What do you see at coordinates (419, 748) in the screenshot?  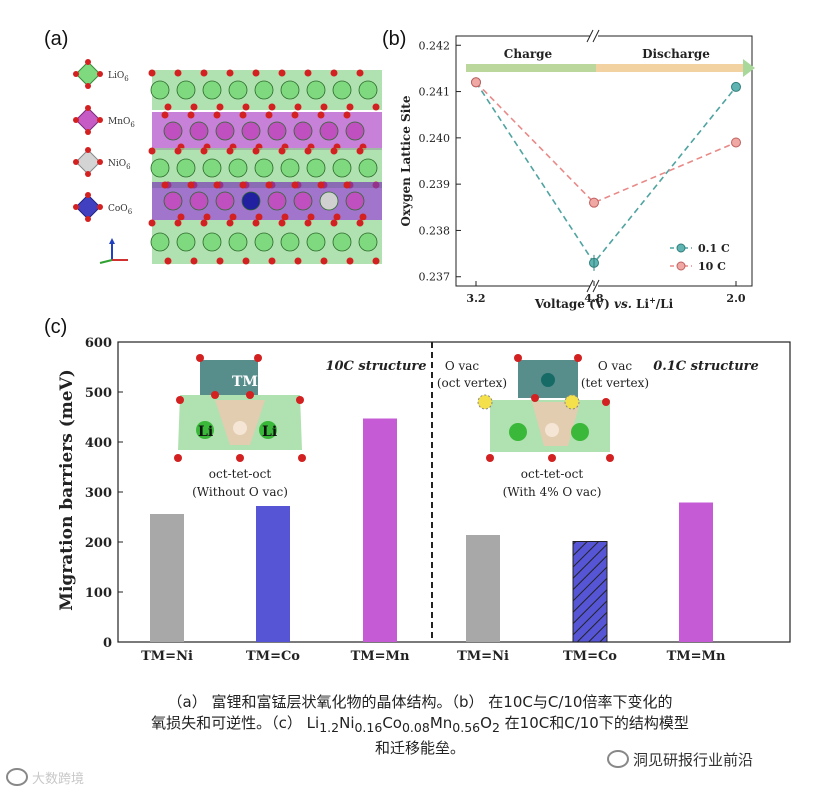 I see `caption-line3: 和迁移能垒。` at bounding box center [419, 748].